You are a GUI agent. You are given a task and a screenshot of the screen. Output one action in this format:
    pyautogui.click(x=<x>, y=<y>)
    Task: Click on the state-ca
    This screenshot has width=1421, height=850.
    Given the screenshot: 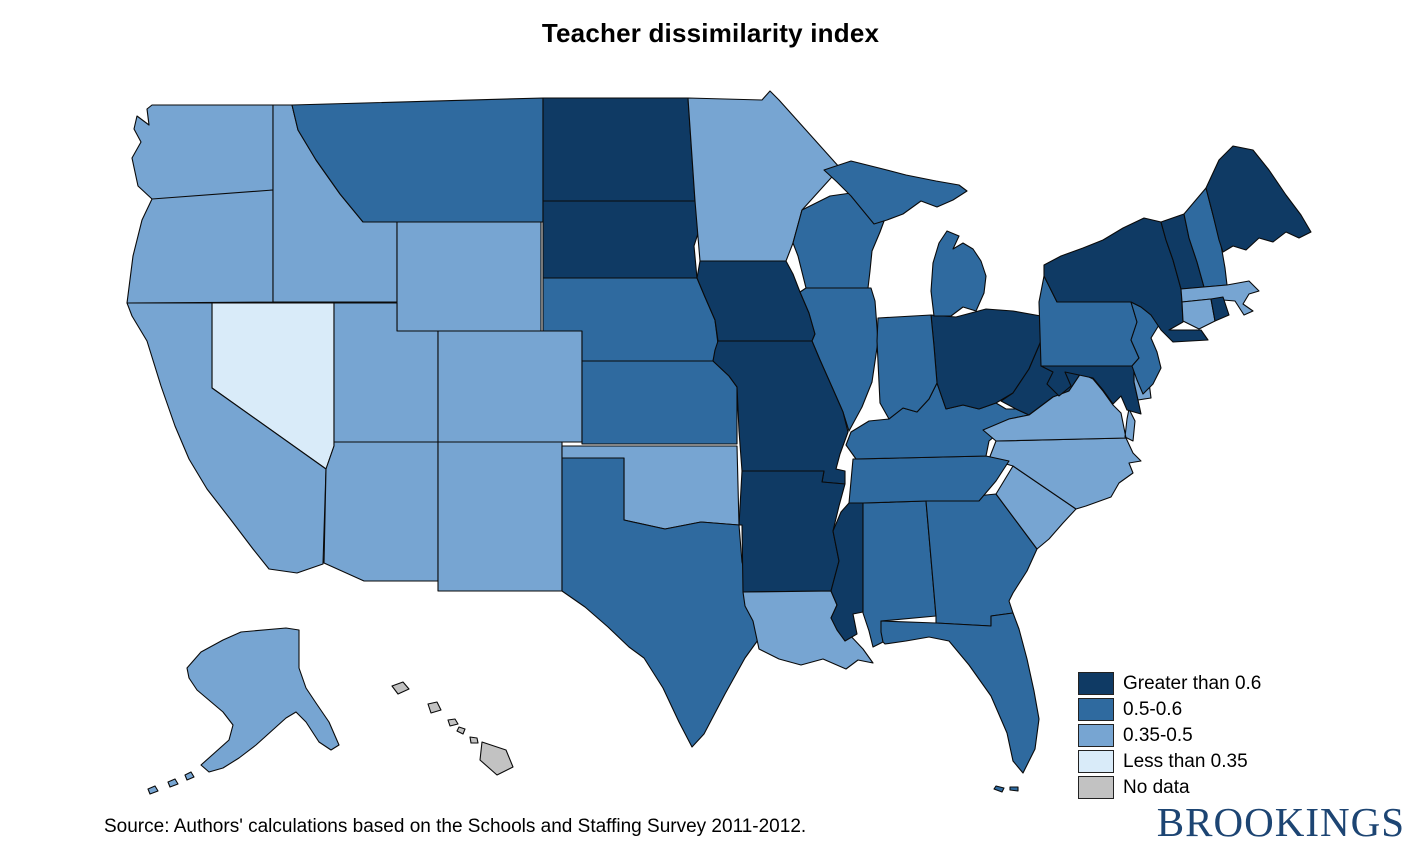 What is the action you would take?
    pyautogui.click(x=226, y=438)
    